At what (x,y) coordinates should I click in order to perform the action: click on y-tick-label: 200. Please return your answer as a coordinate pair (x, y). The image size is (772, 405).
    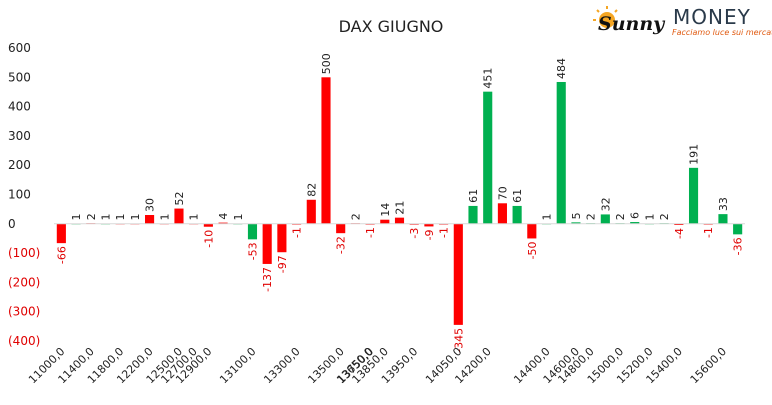
    Looking at the image, I should click on (19, 165).